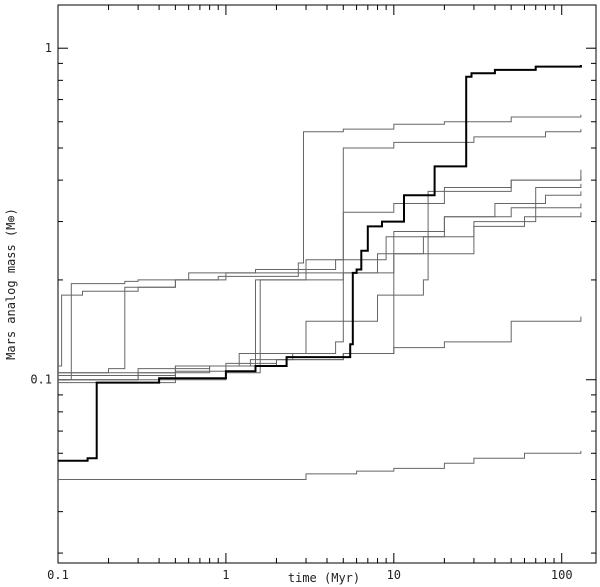 This screenshot has width=600, height=587. Describe the element at coordinates (394, 575) in the screenshot. I see `x-tick-label: 10` at that location.